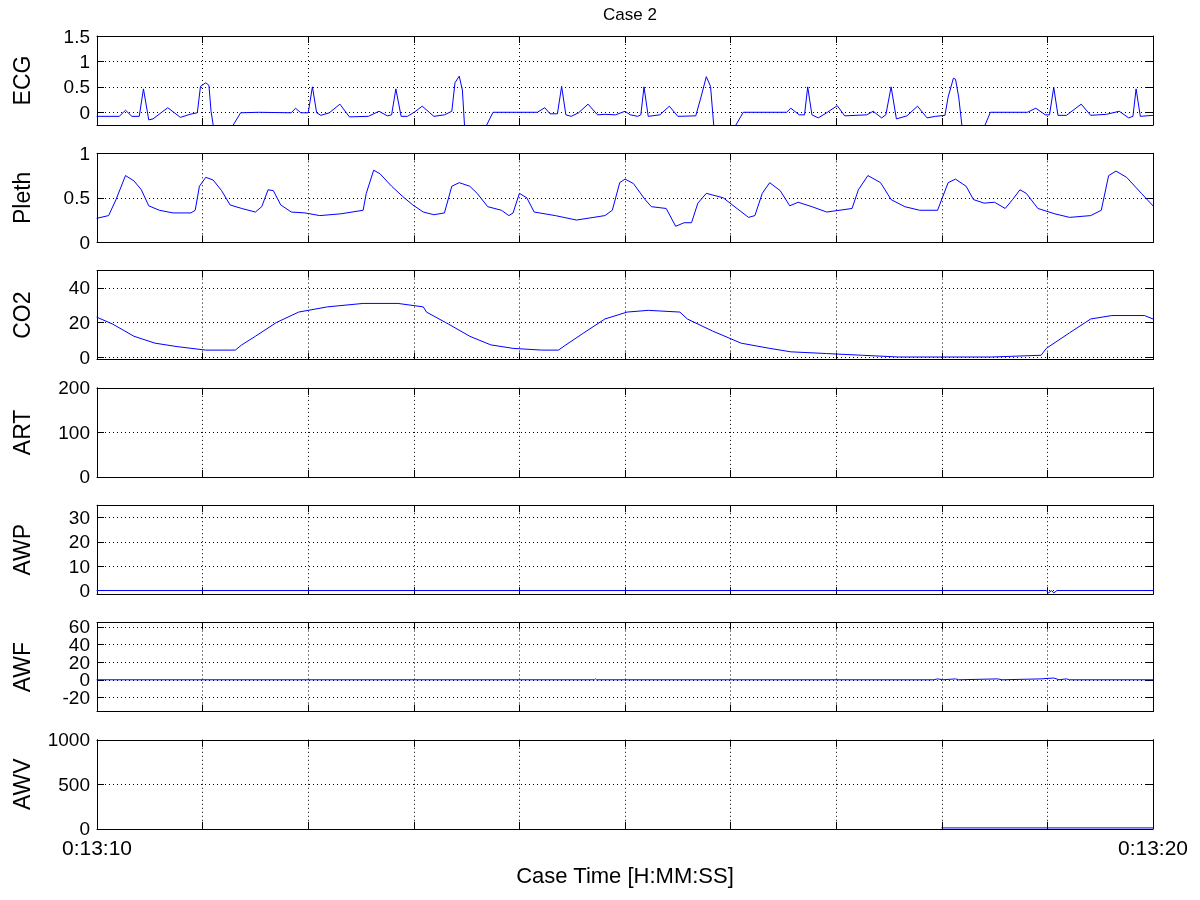 Image resolution: width=1200 pixels, height=900 pixels. What do you see at coordinates (1153, 847) in the screenshot?
I see `x-tick-label: 0:13:20` at bounding box center [1153, 847].